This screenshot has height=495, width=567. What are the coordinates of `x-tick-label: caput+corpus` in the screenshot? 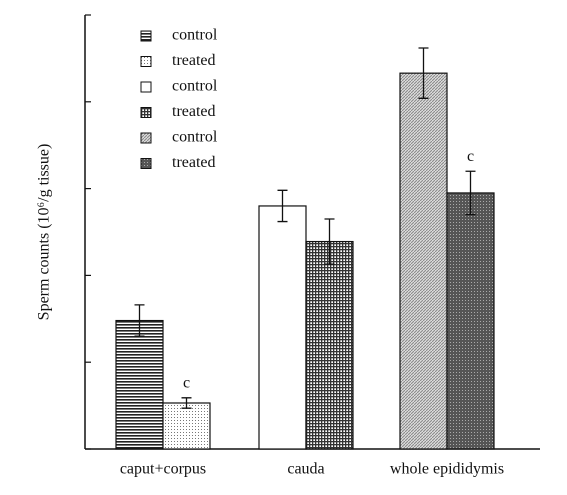 It's located at (163, 469).